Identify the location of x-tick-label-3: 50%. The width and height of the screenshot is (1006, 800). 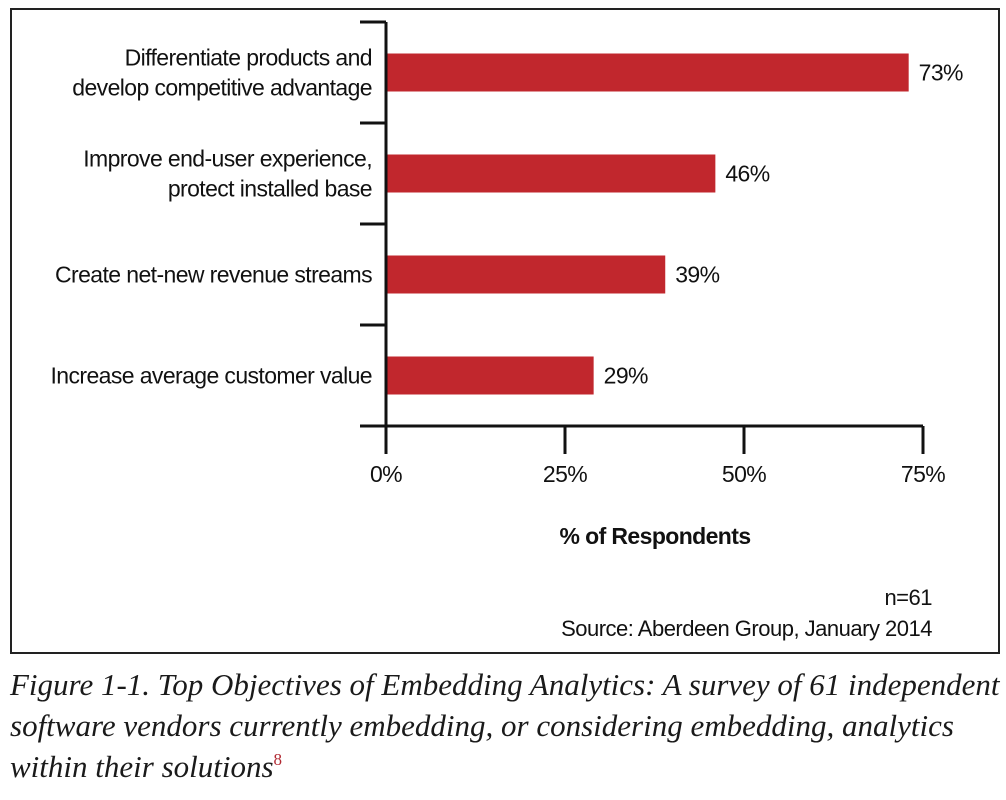
(744, 474).